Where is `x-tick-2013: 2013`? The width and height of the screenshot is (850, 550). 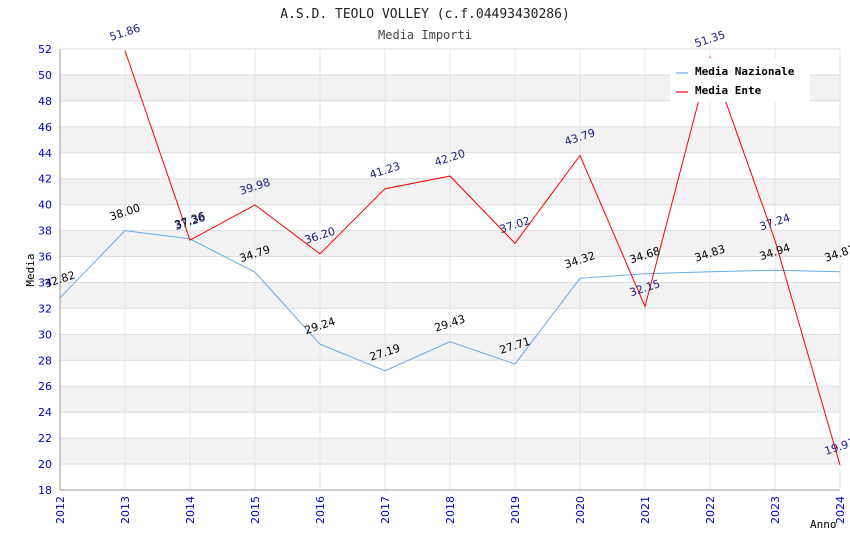
x-tick-2013: 2013 is located at coordinates (125, 510).